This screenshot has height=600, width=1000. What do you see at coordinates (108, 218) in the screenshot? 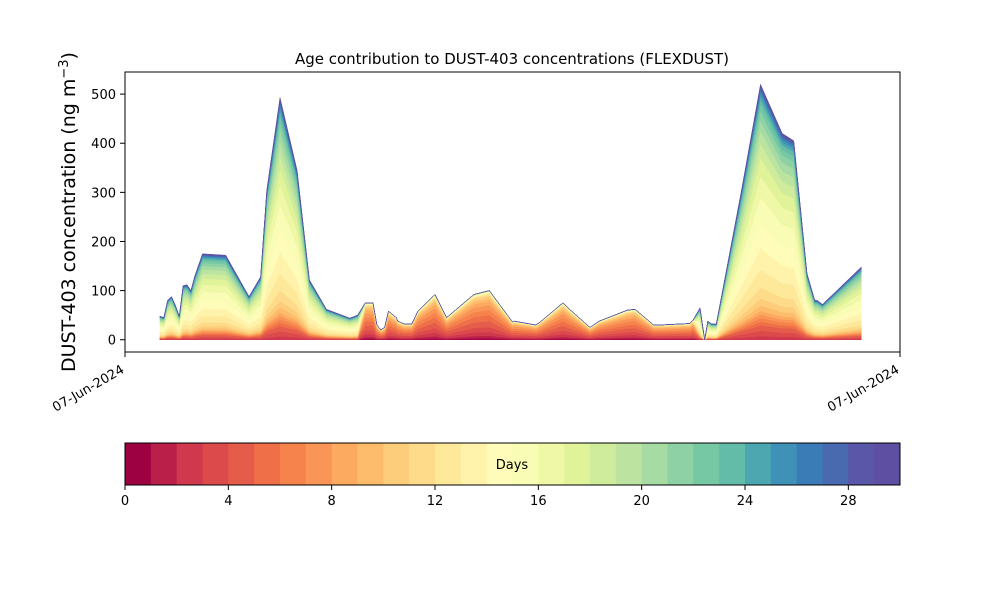
I see `y-axis: 0 100 200 300 400 500` at bounding box center [108, 218].